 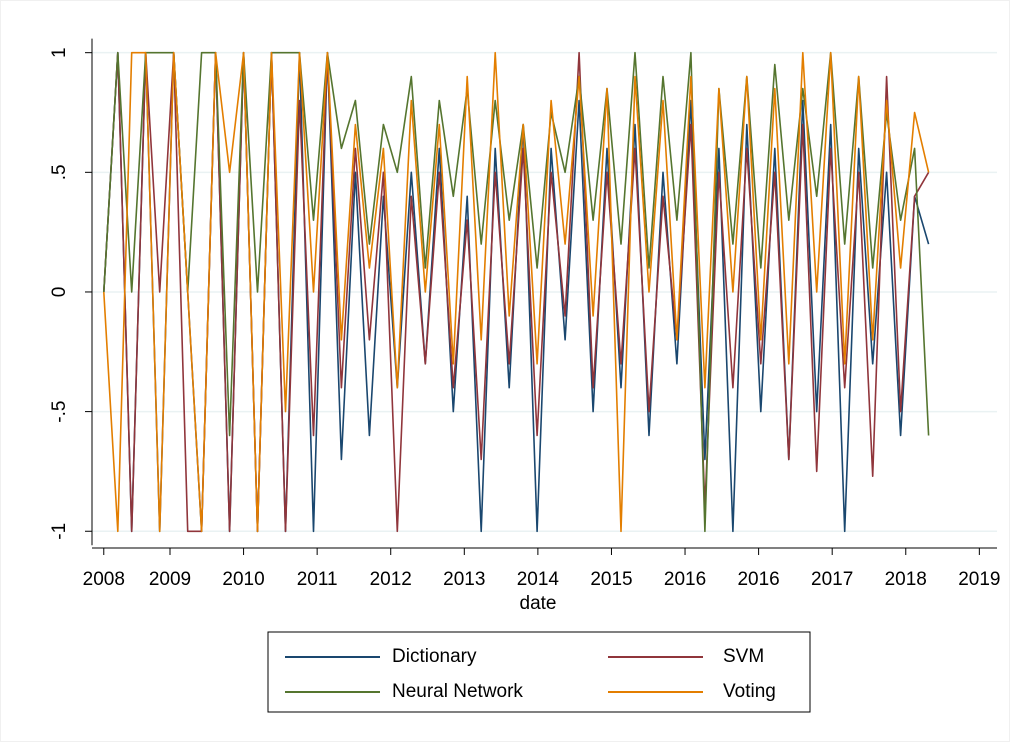 I want to click on y-tick-label: 0, so click(x=59, y=292).